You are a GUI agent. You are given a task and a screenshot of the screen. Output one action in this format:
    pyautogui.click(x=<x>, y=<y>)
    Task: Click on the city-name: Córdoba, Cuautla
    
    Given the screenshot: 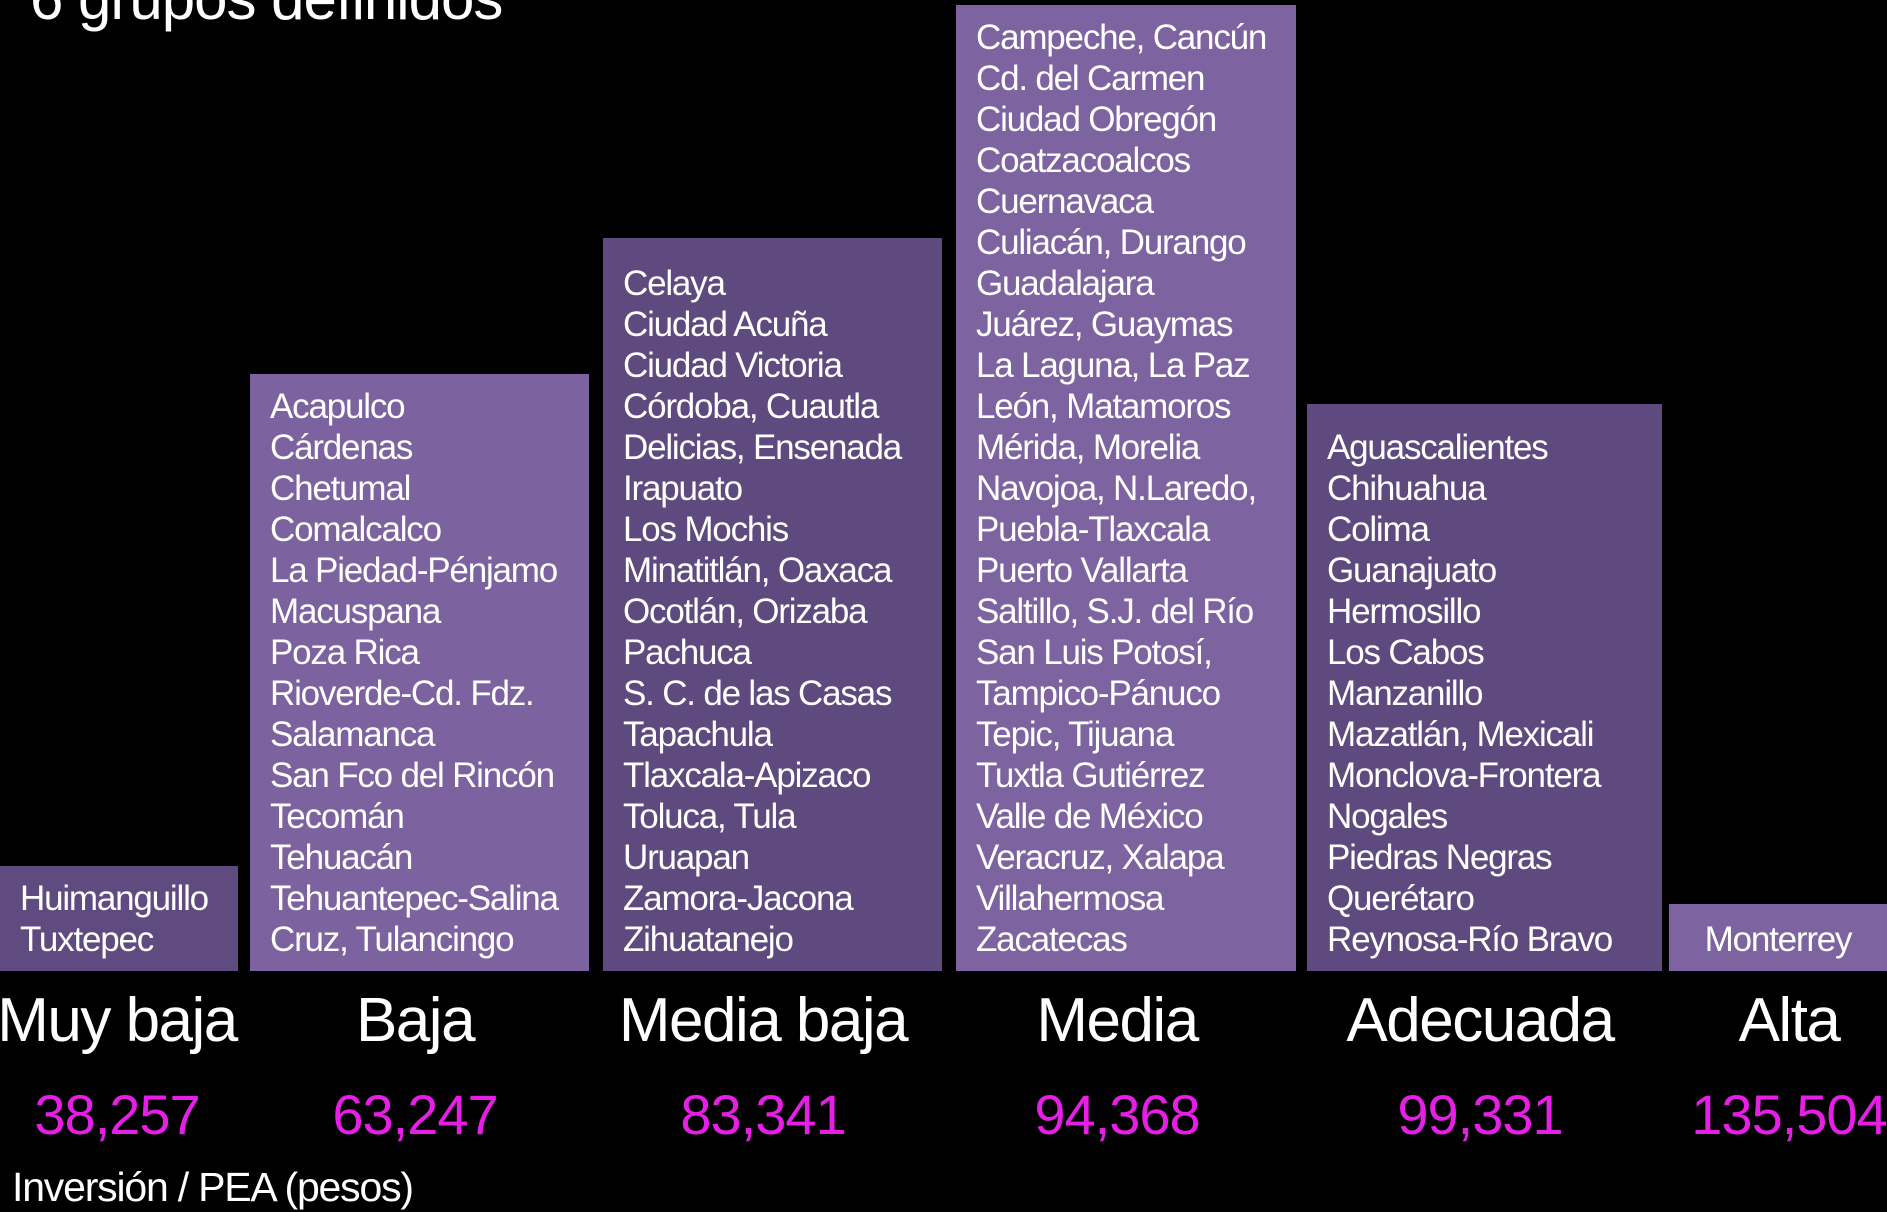 What is the action you would take?
    pyautogui.click(x=751, y=406)
    